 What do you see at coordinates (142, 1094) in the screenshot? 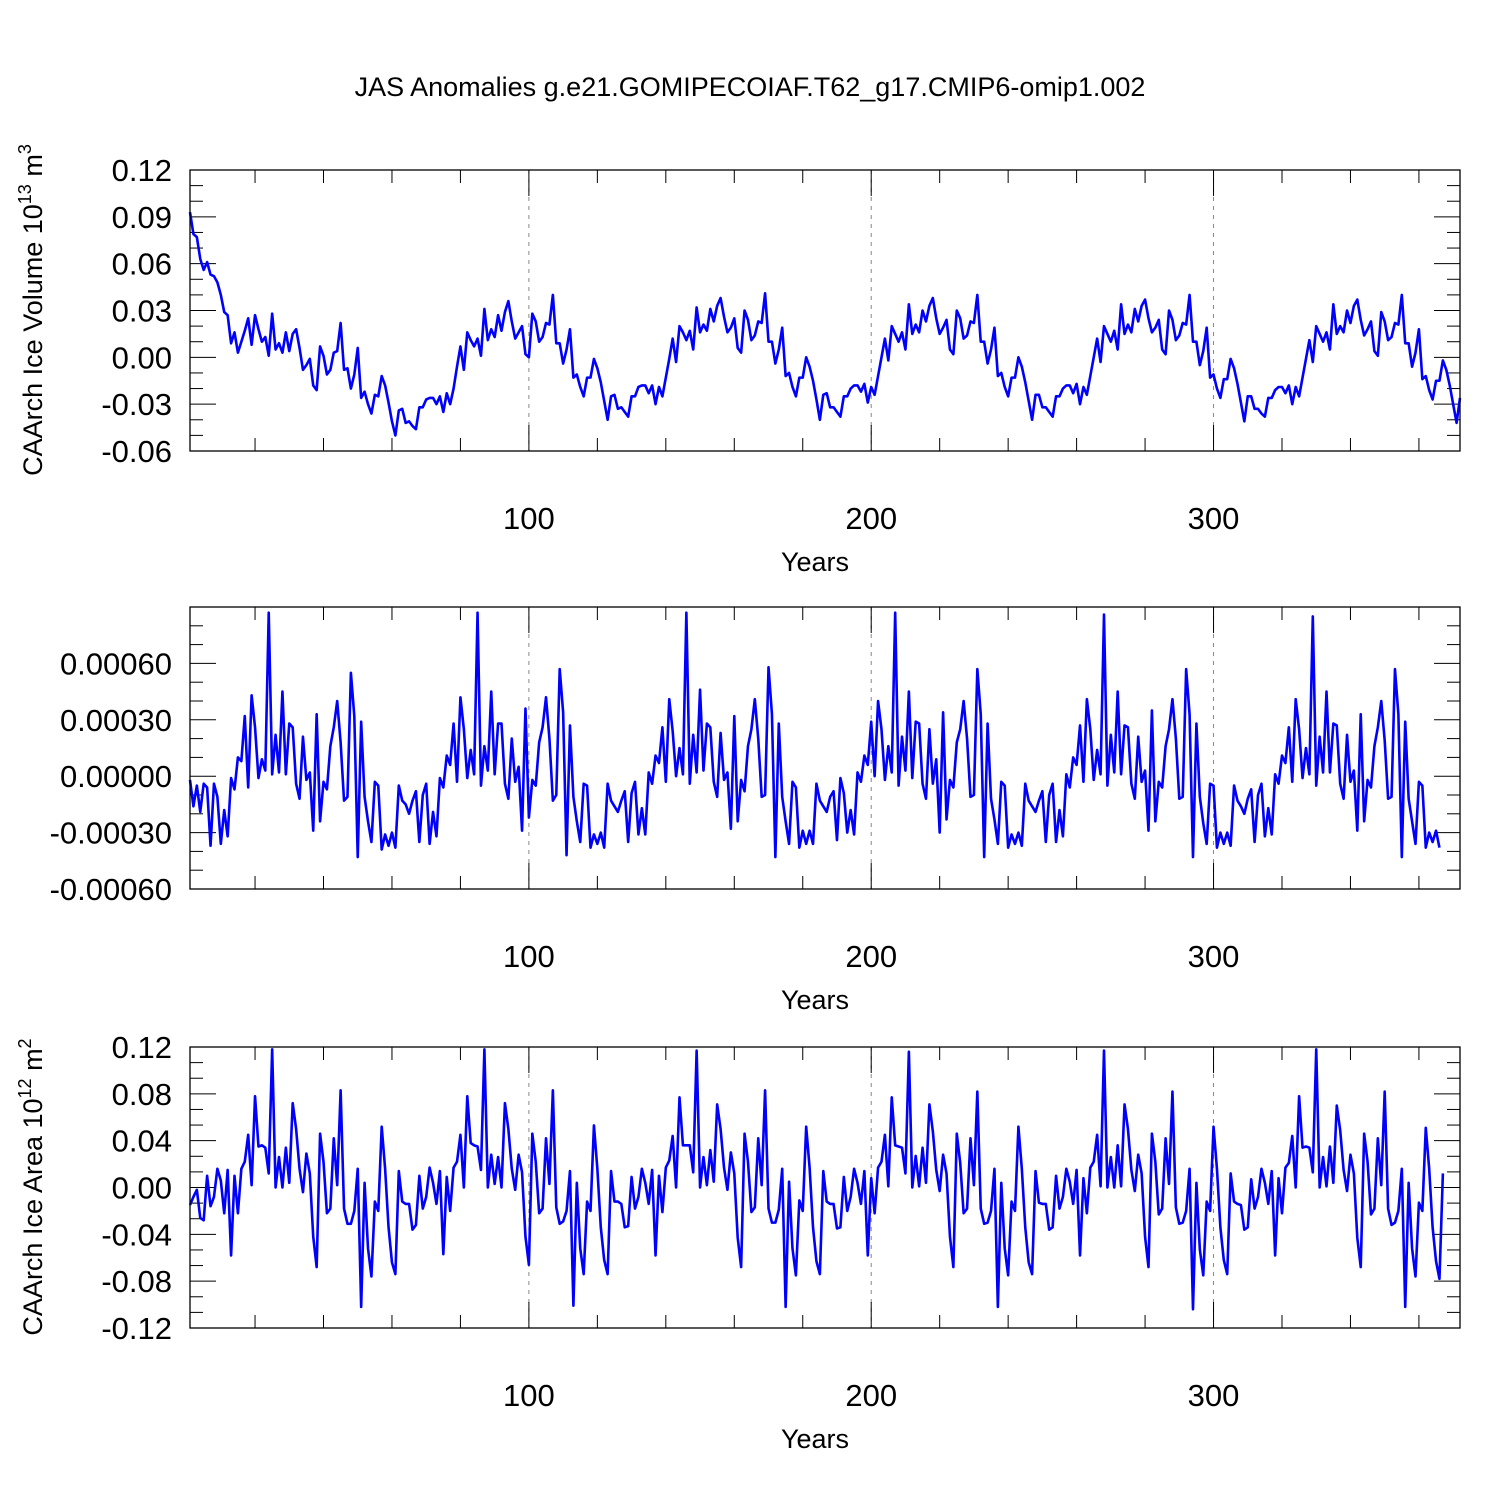
I see `y-tick-label: 0.08` at bounding box center [142, 1094].